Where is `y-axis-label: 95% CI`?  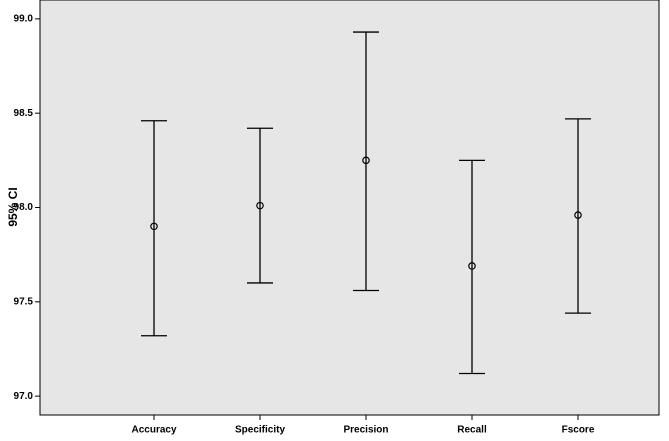
y-axis-label: 95% CI is located at coordinates (13, 206).